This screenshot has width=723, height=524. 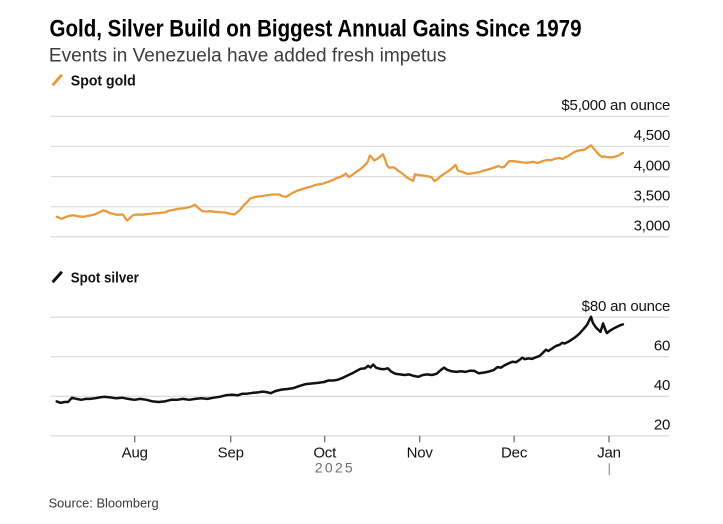 What do you see at coordinates (662, 345) in the screenshot?
I see `svg-text: 60` at bounding box center [662, 345].